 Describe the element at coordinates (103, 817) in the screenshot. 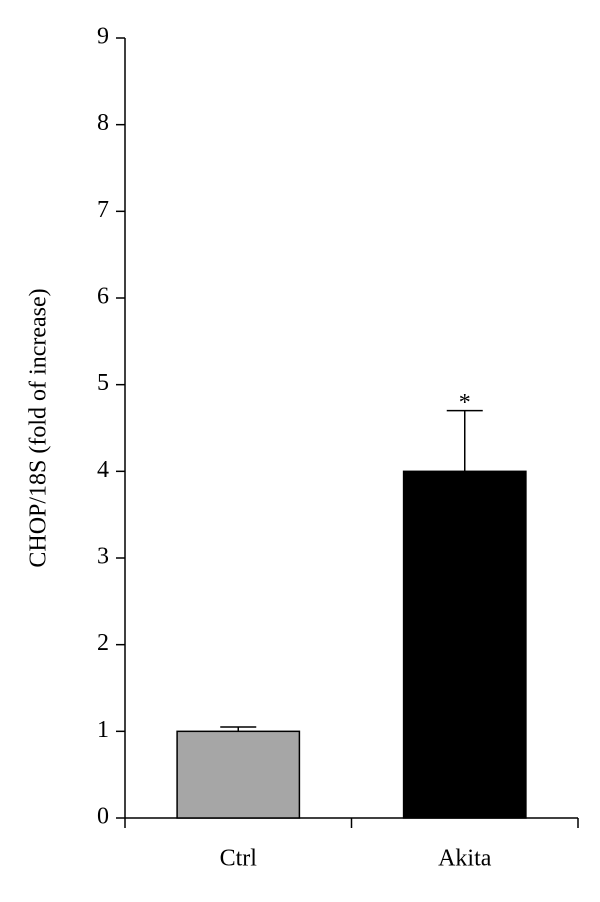

I see `y-tick-label: 0` at that location.